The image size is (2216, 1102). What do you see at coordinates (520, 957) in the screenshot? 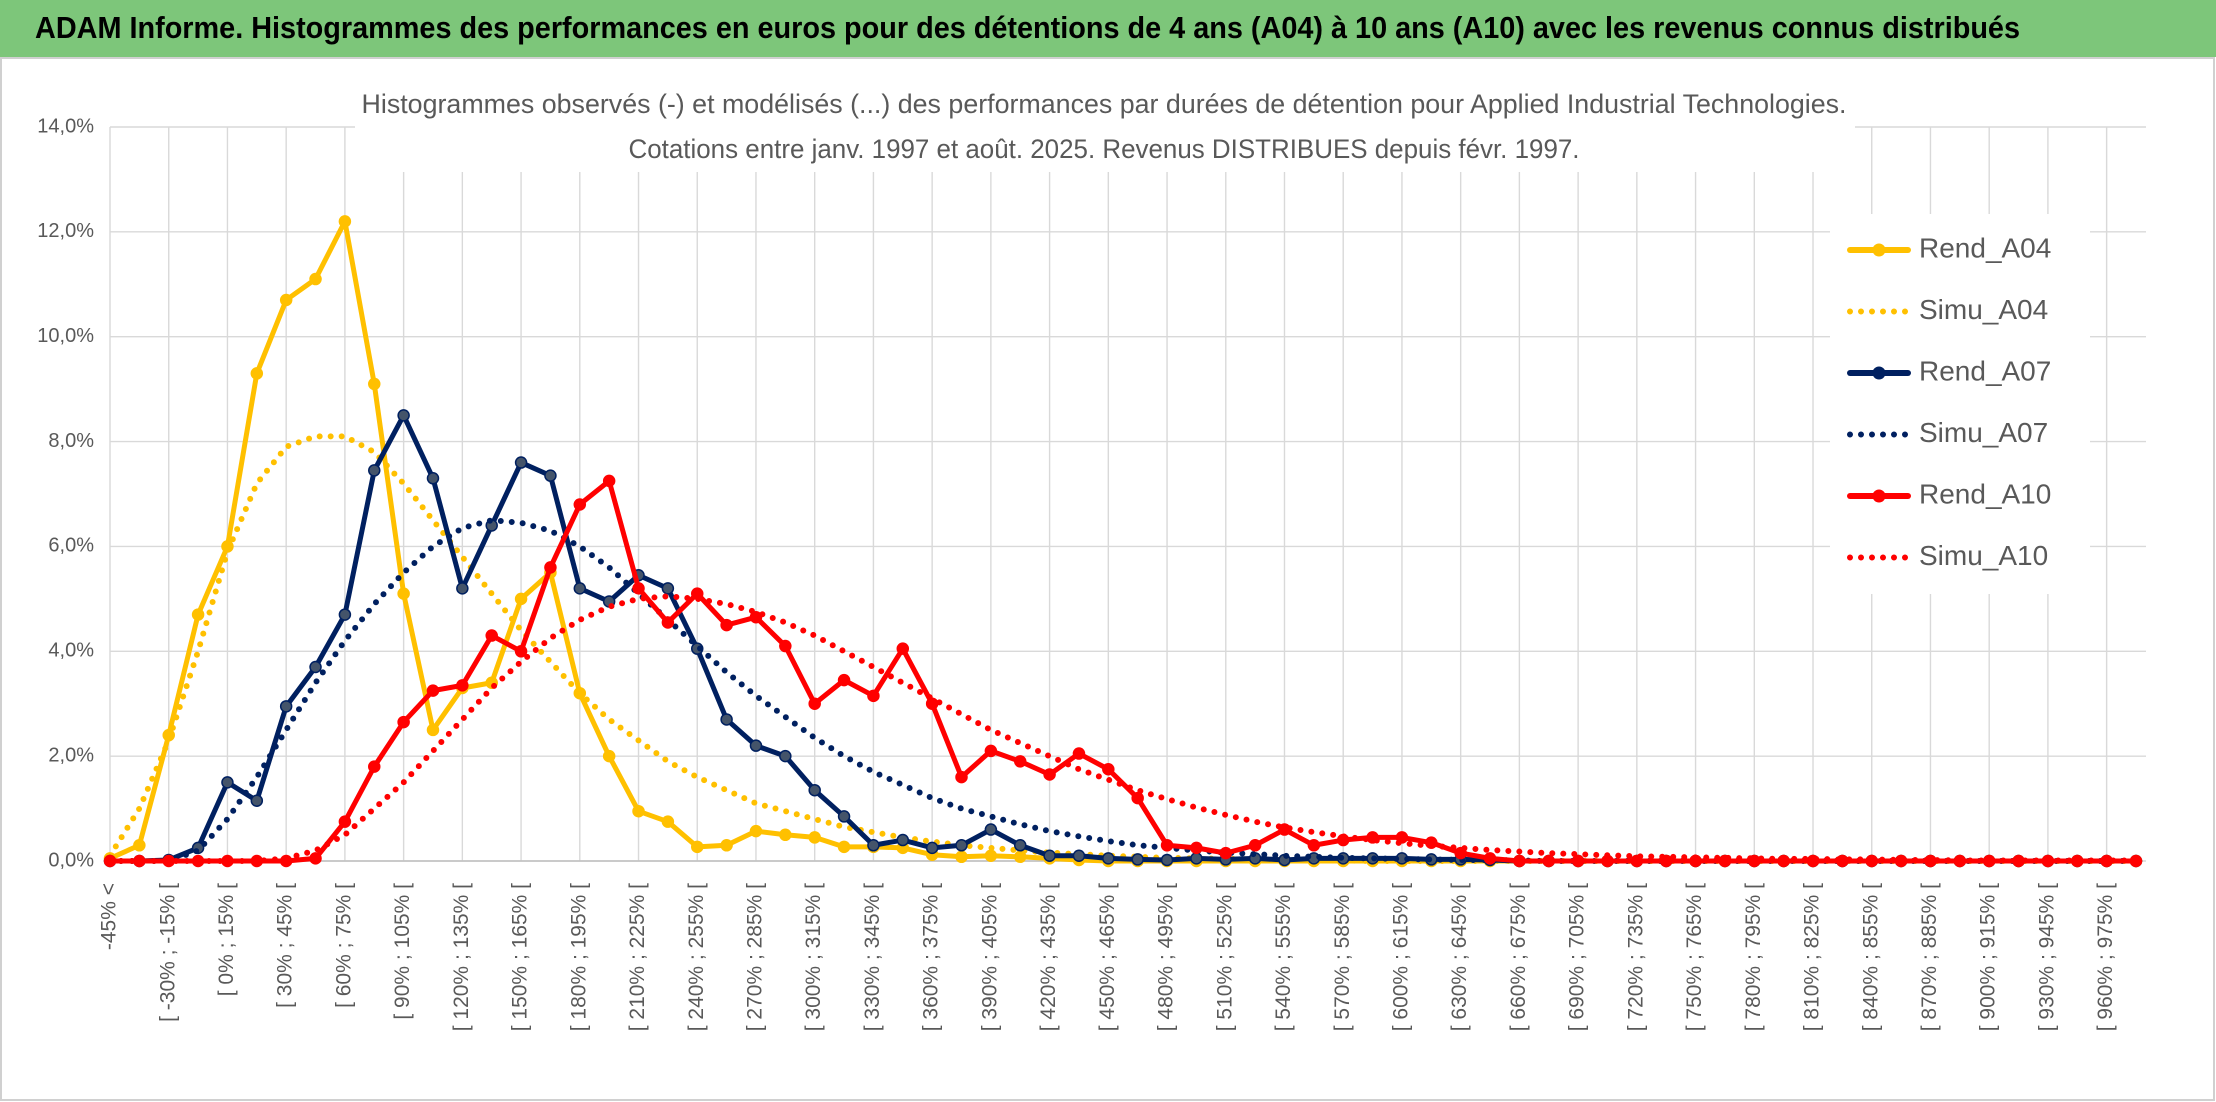
I see `x-tick-label: [ 150% ; 165% [` at bounding box center [520, 957].